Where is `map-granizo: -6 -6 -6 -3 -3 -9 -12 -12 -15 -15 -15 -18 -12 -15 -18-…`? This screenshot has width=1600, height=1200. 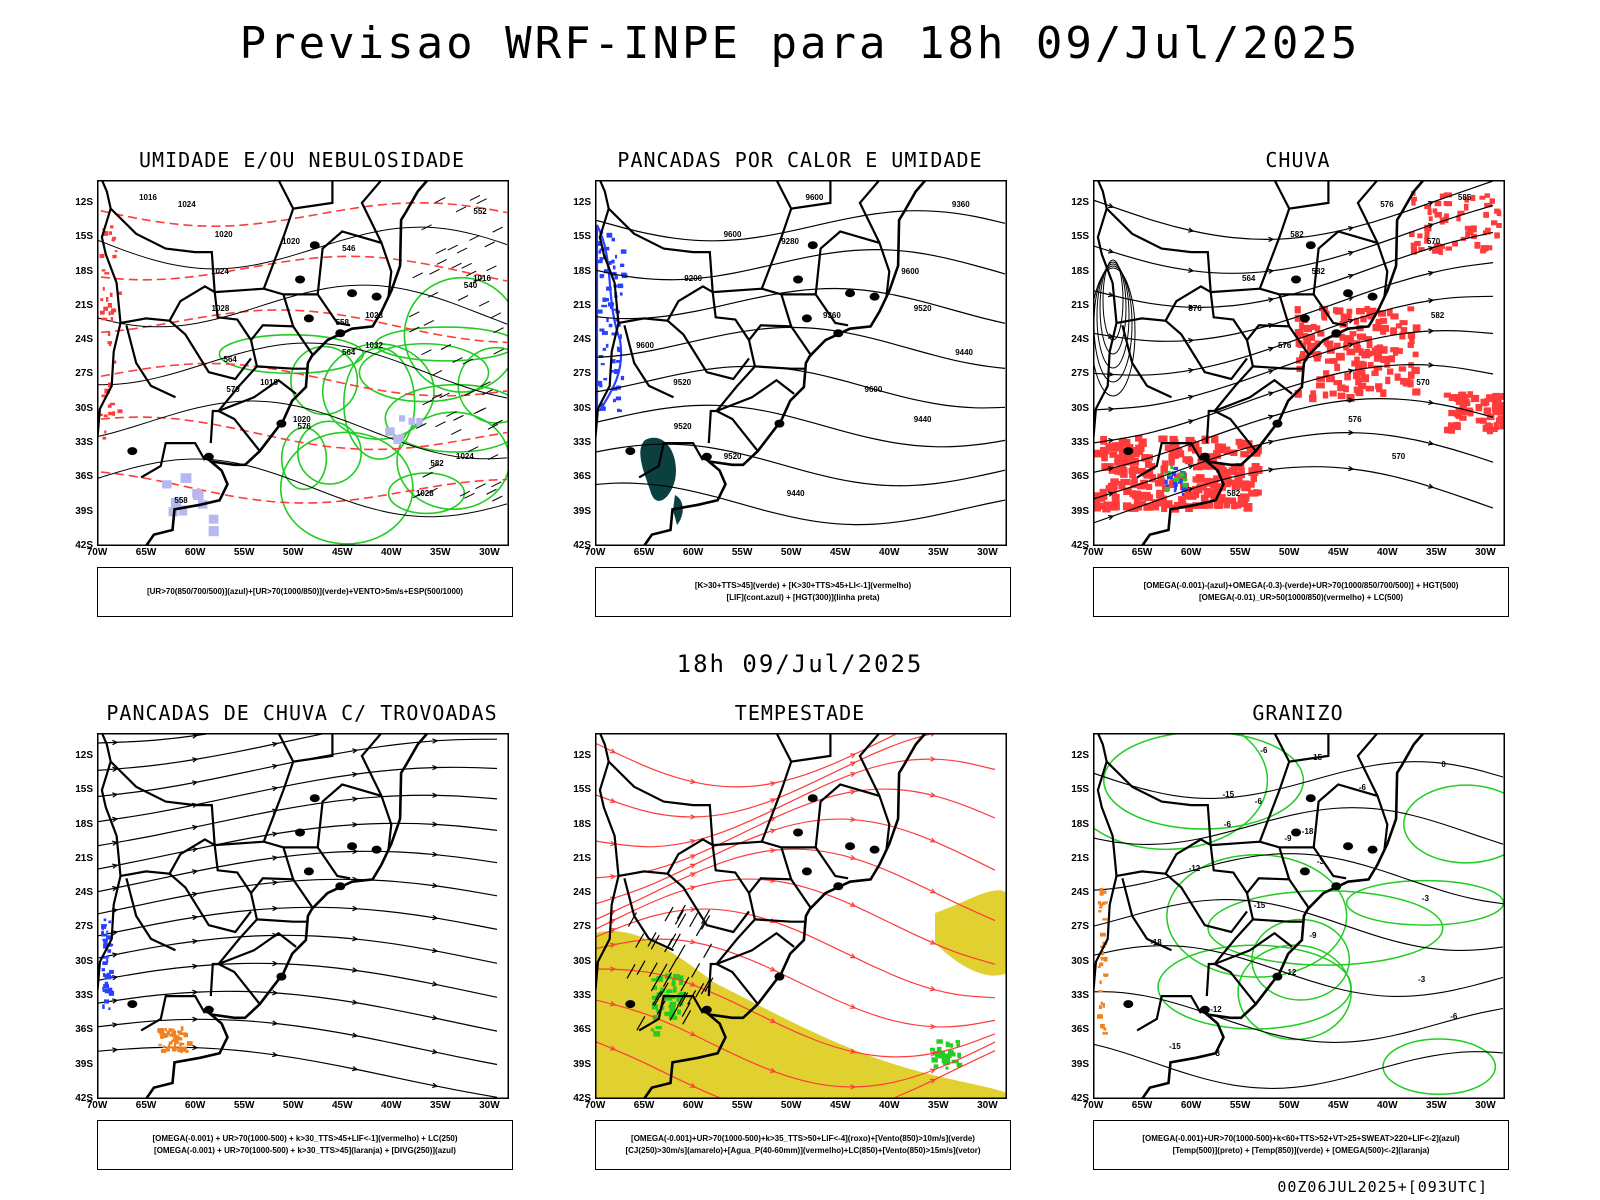
map-granizo: -6 -6 -6 -3 -3 -9 -12 -12 -15 -15 -15 -18 -12 -15 -18-… is located at coordinates (1299, 916).